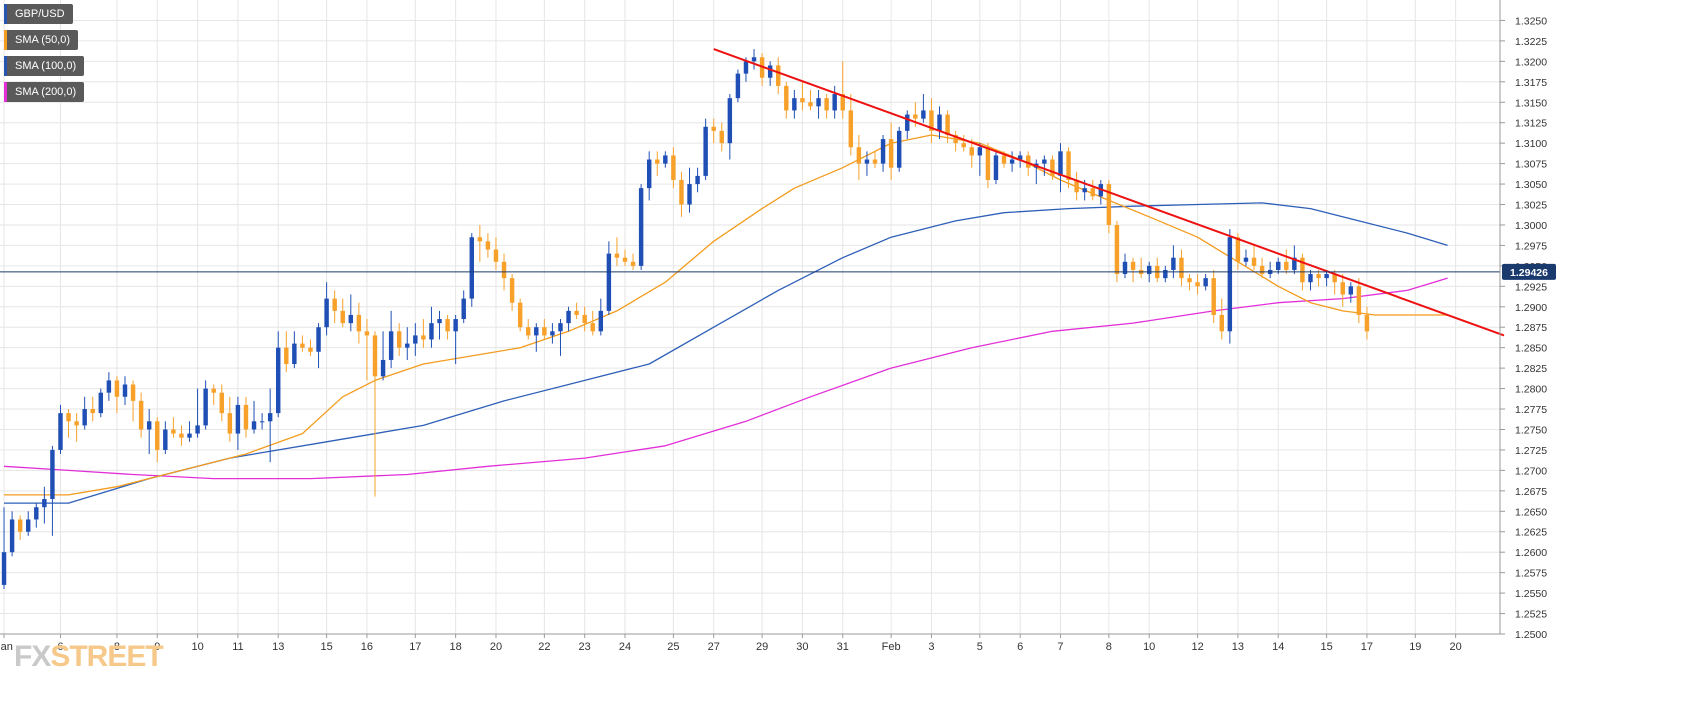 The height and width of the screenshot is (717, 1707). Describe the element at coordinates (32, 656) in the screenshot. I see `logo-fx: FX` at that location.